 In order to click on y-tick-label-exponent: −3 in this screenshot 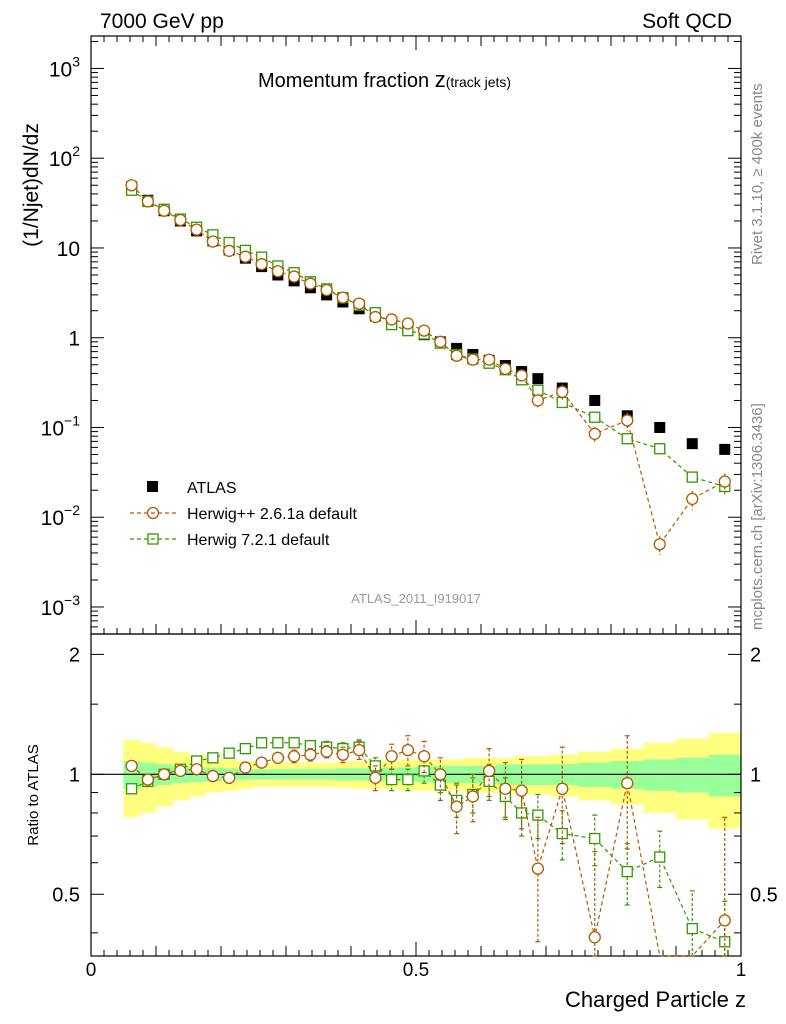, I will do `click(72, 600)`.